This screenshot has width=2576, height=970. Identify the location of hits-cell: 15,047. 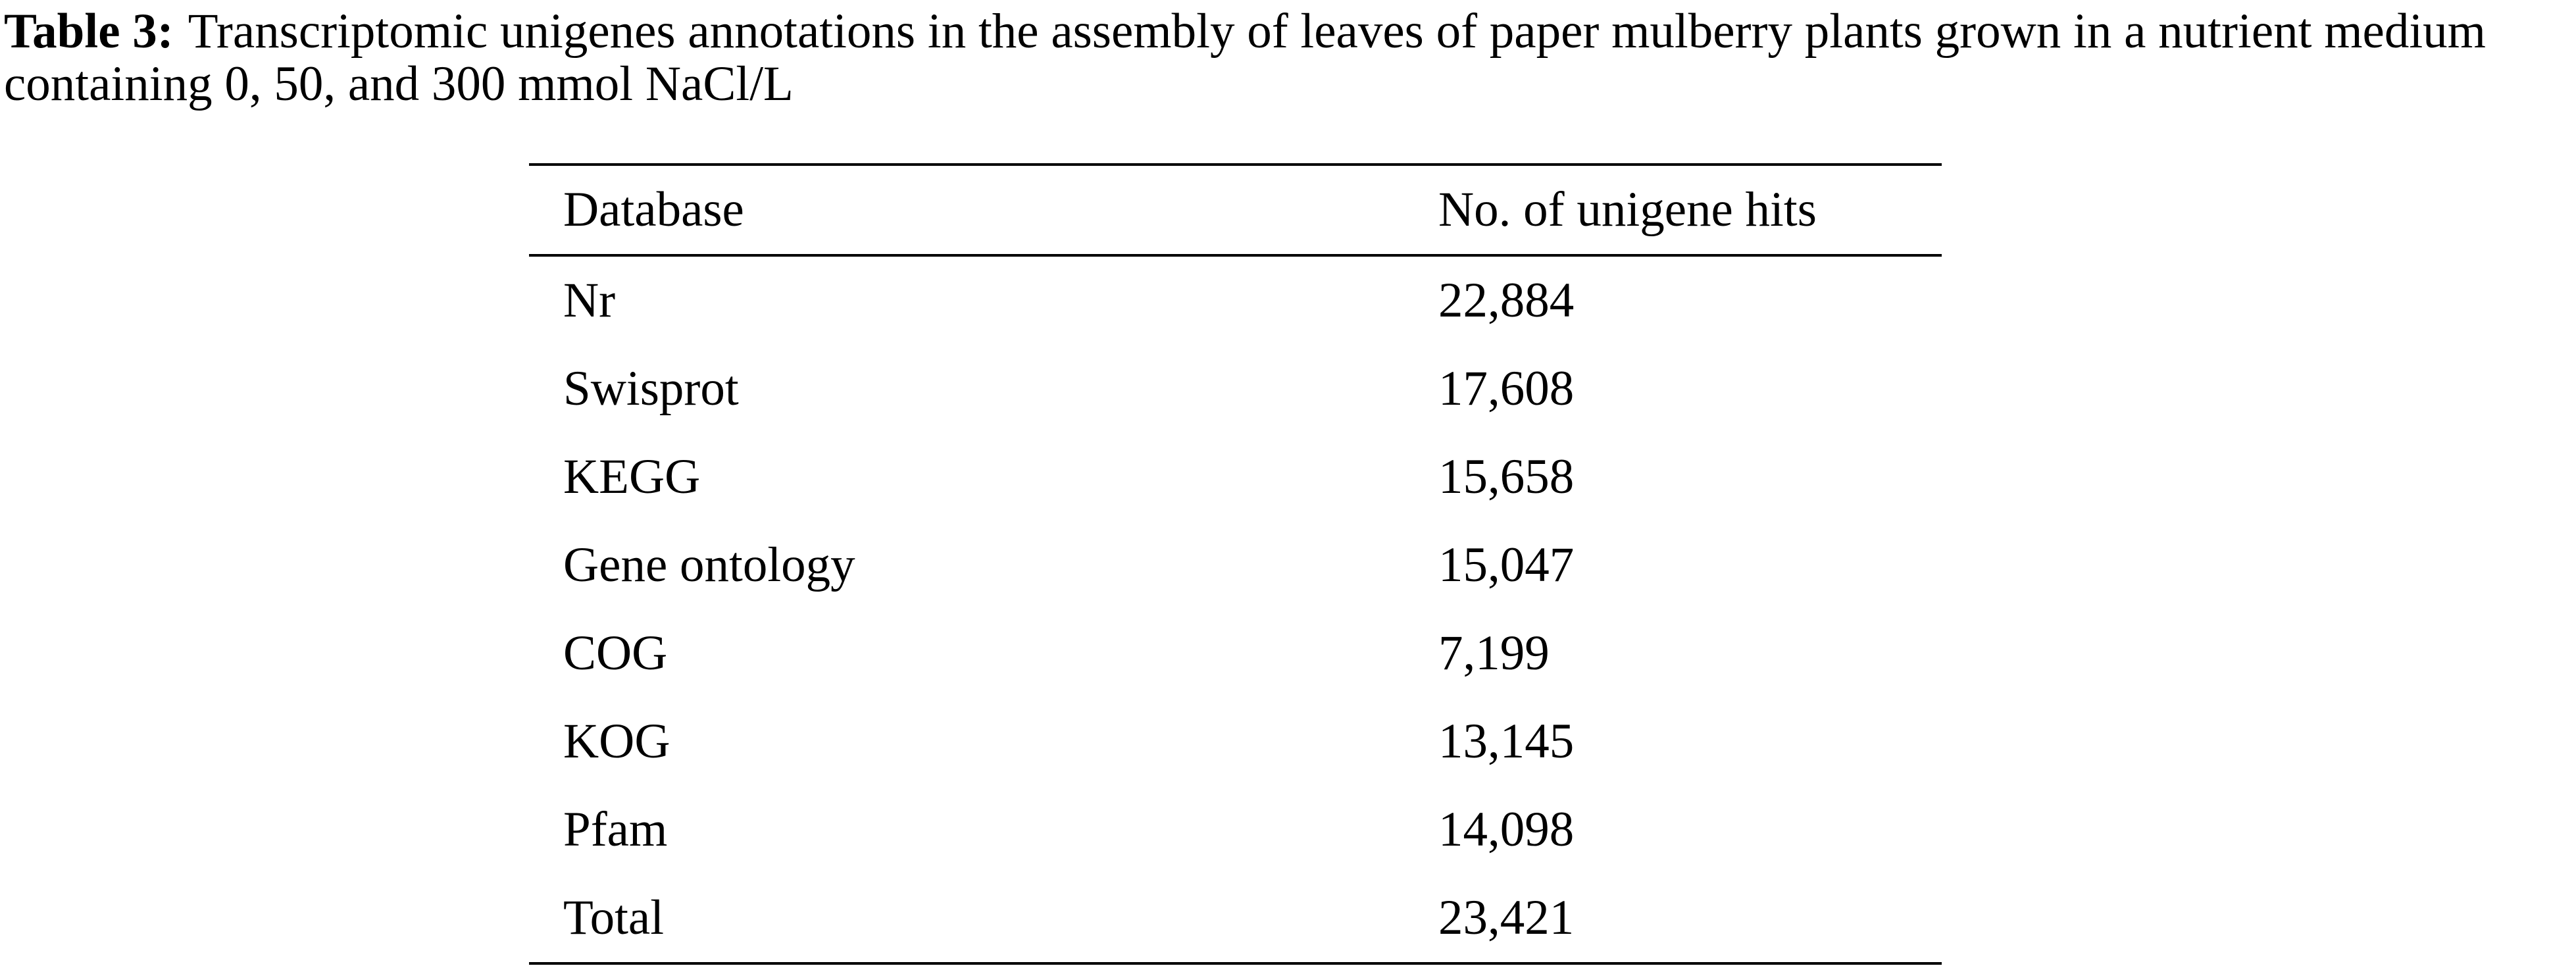
(1506, 565).